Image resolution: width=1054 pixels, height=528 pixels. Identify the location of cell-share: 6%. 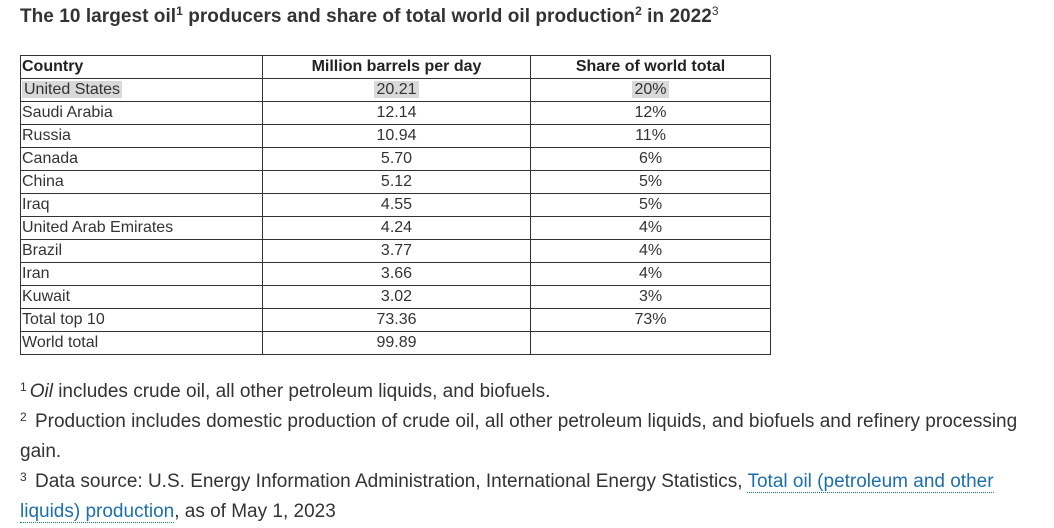
(650, 159).